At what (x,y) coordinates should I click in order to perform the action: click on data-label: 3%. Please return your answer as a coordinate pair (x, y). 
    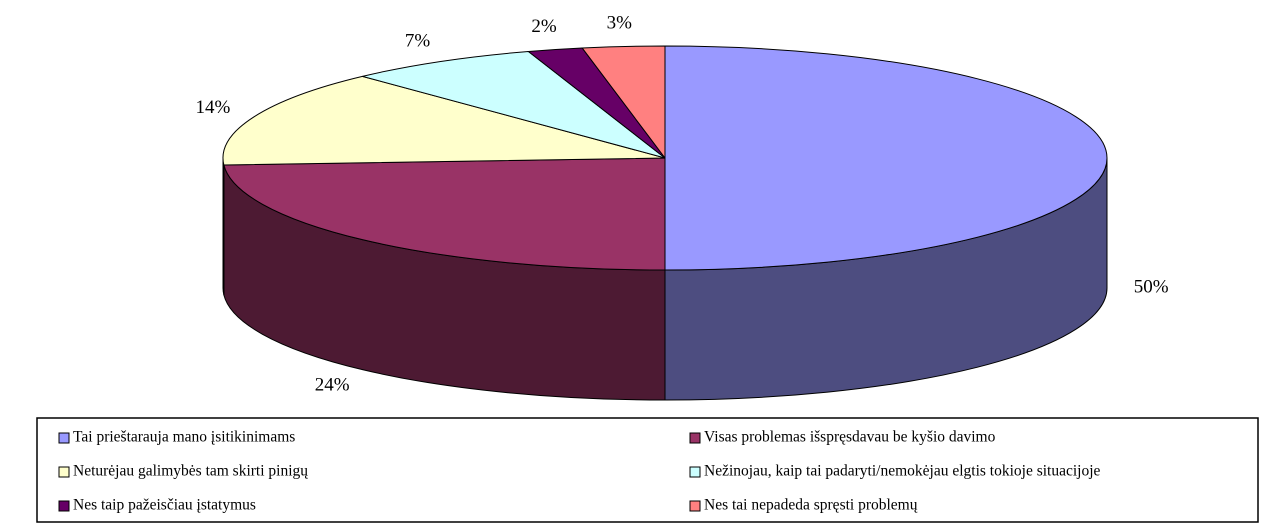
    Looking at the image, I should click on (620, 23).